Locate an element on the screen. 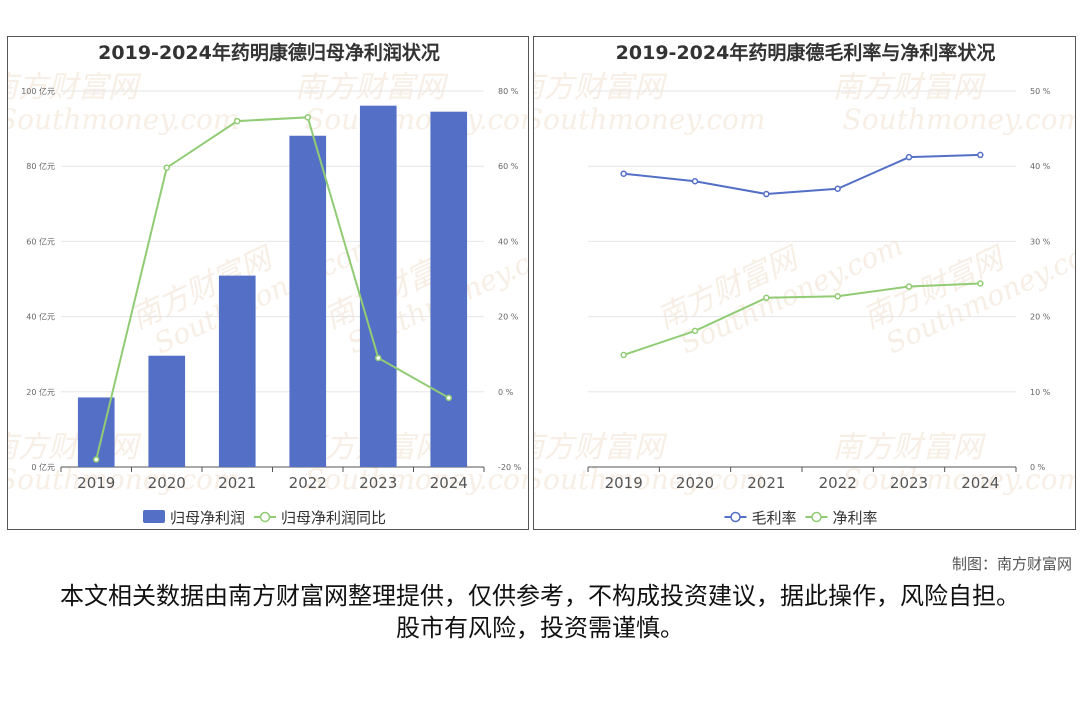 The height and width of the screenshot is (720, 1080). y-left-tick-label: 100 亿元 is located at coordinates (38, 91).